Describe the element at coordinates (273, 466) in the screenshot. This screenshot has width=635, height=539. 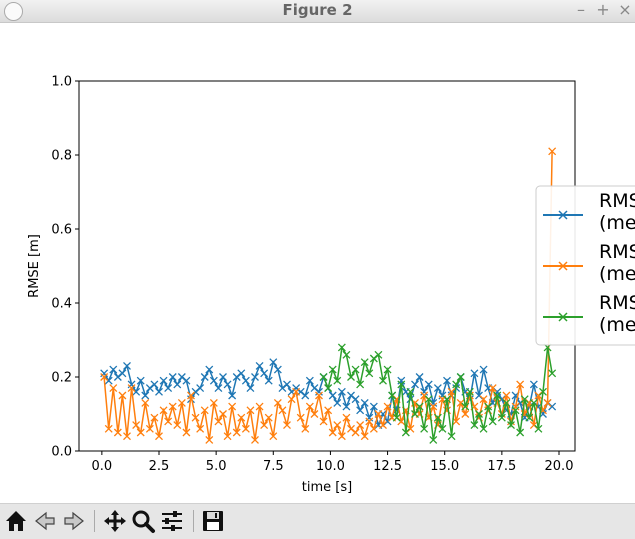
I see `x-tick-label: 7.5` at that location.